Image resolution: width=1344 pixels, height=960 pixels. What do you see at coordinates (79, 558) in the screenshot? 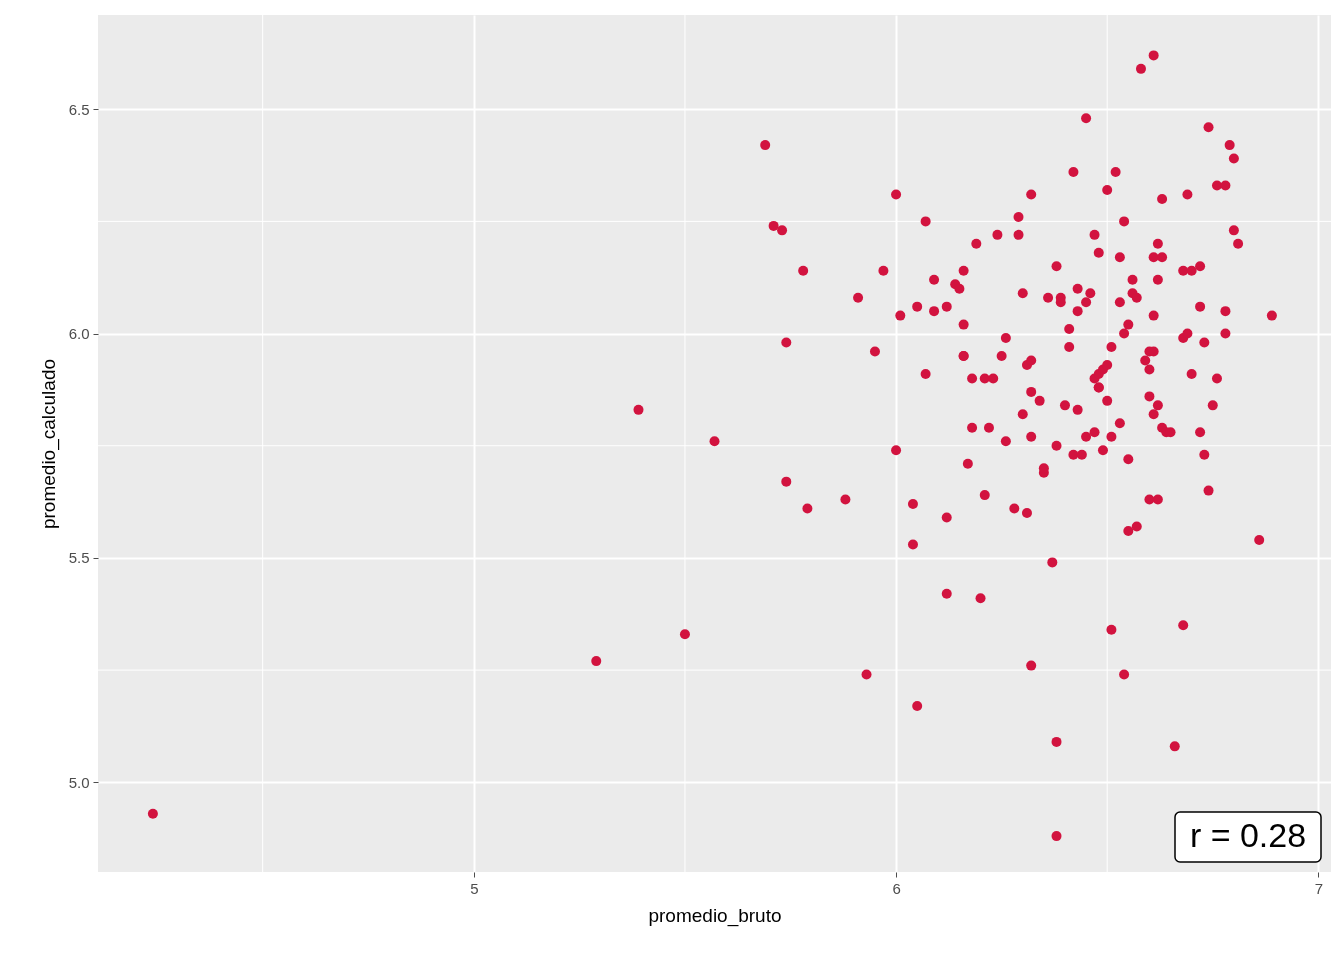
I see `y-tick-label: 5.5` at bounding box center [79, 558].